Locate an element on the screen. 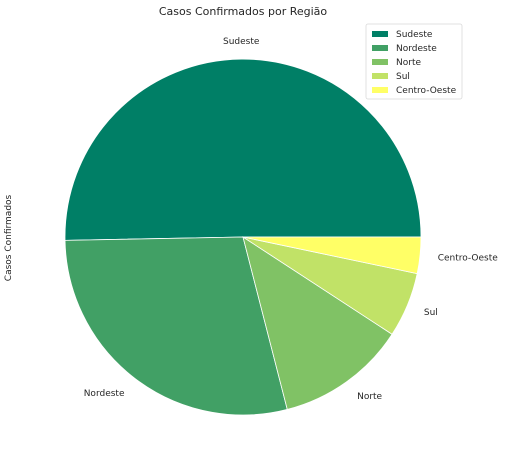 The width and height of the screenshot is (506, 466). legend-label-sul: Sul is located at coordinates (403, 77).